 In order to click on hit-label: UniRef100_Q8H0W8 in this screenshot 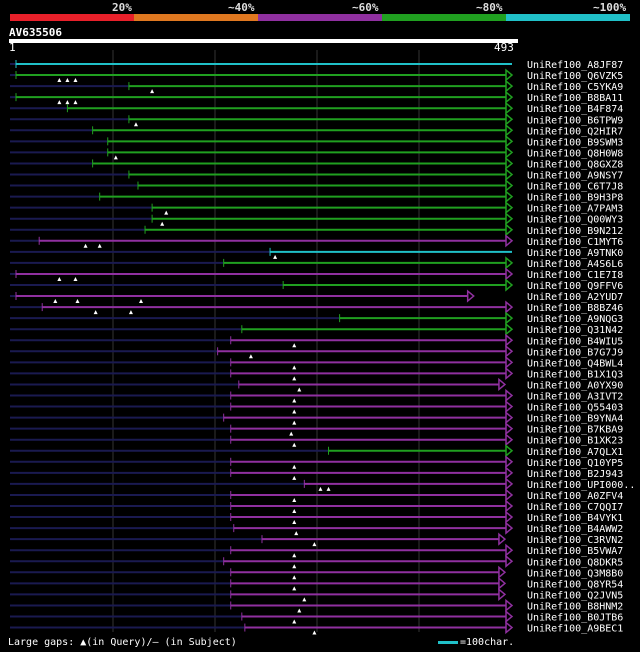, I will do `click(575, 153)`.